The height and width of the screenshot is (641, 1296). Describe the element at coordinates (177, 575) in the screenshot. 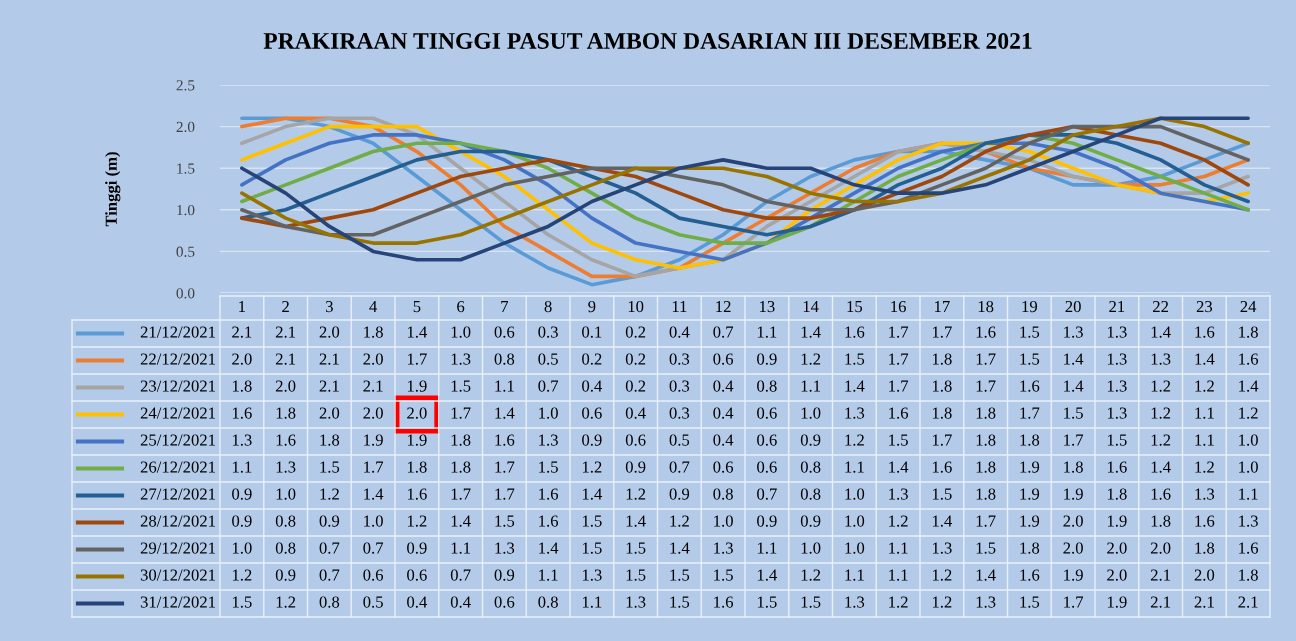

I see `legend-label: 30/12/2021` at that location.